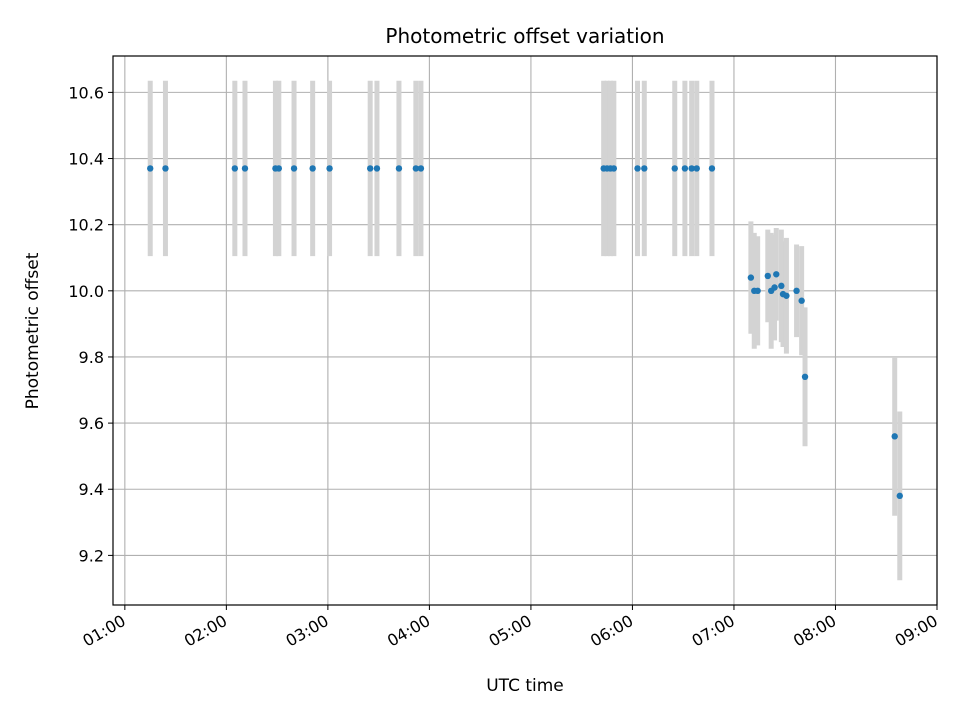  Describe the element at coordinates (86, 225) in the screenshot. I see `y-tick-label: 10.2` at that location.